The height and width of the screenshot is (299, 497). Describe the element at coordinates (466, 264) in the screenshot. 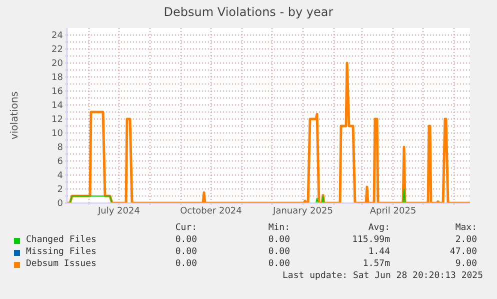

I see `text: 9.00` at that location.